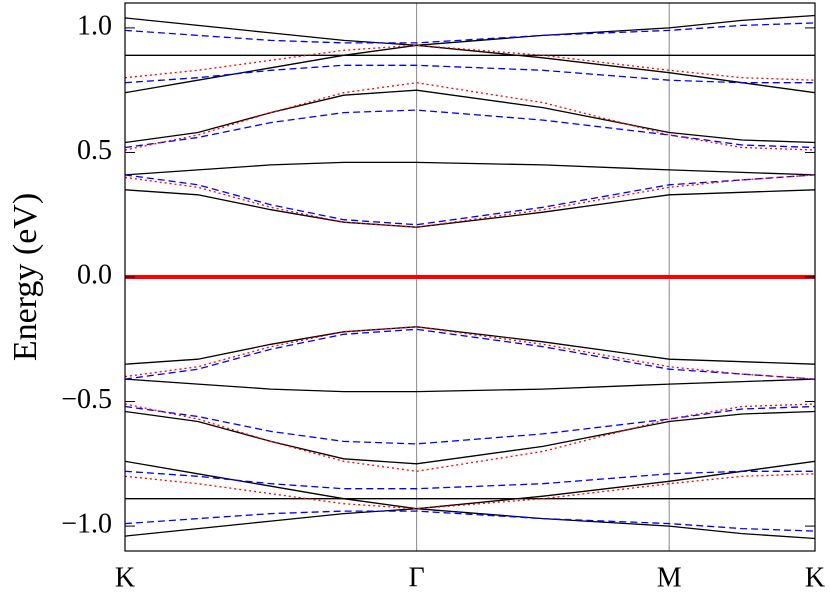  Describe the element at coordinates (25, 277) in the screenshot. I see `y-axis-label: Energy (eV)` at that location.